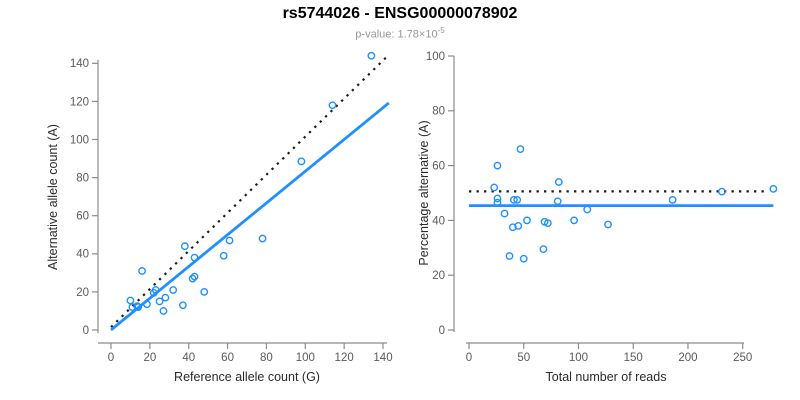  Describe the element at coordinates (344, 358) in the screenshot. I see `x-tick-label: 120` at that location.